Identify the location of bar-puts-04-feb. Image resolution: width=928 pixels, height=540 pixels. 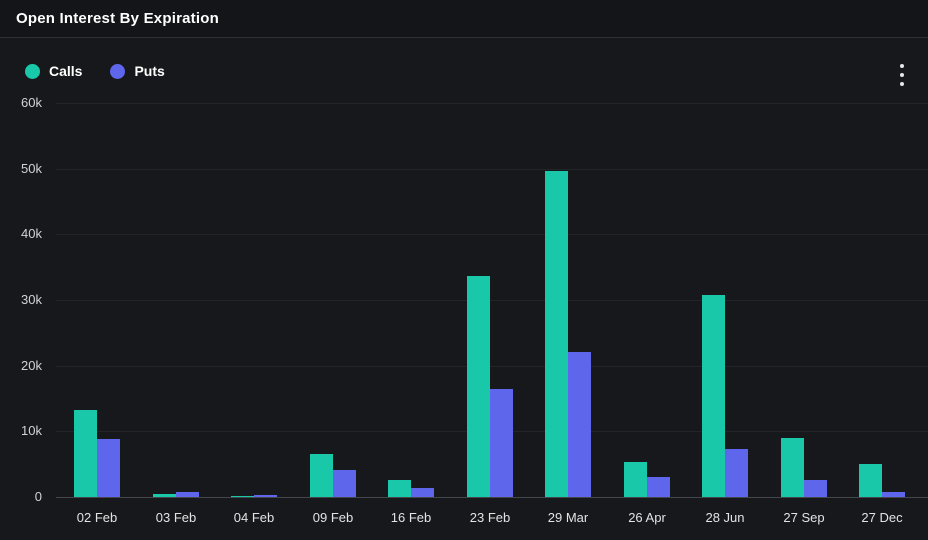
(265, 496).